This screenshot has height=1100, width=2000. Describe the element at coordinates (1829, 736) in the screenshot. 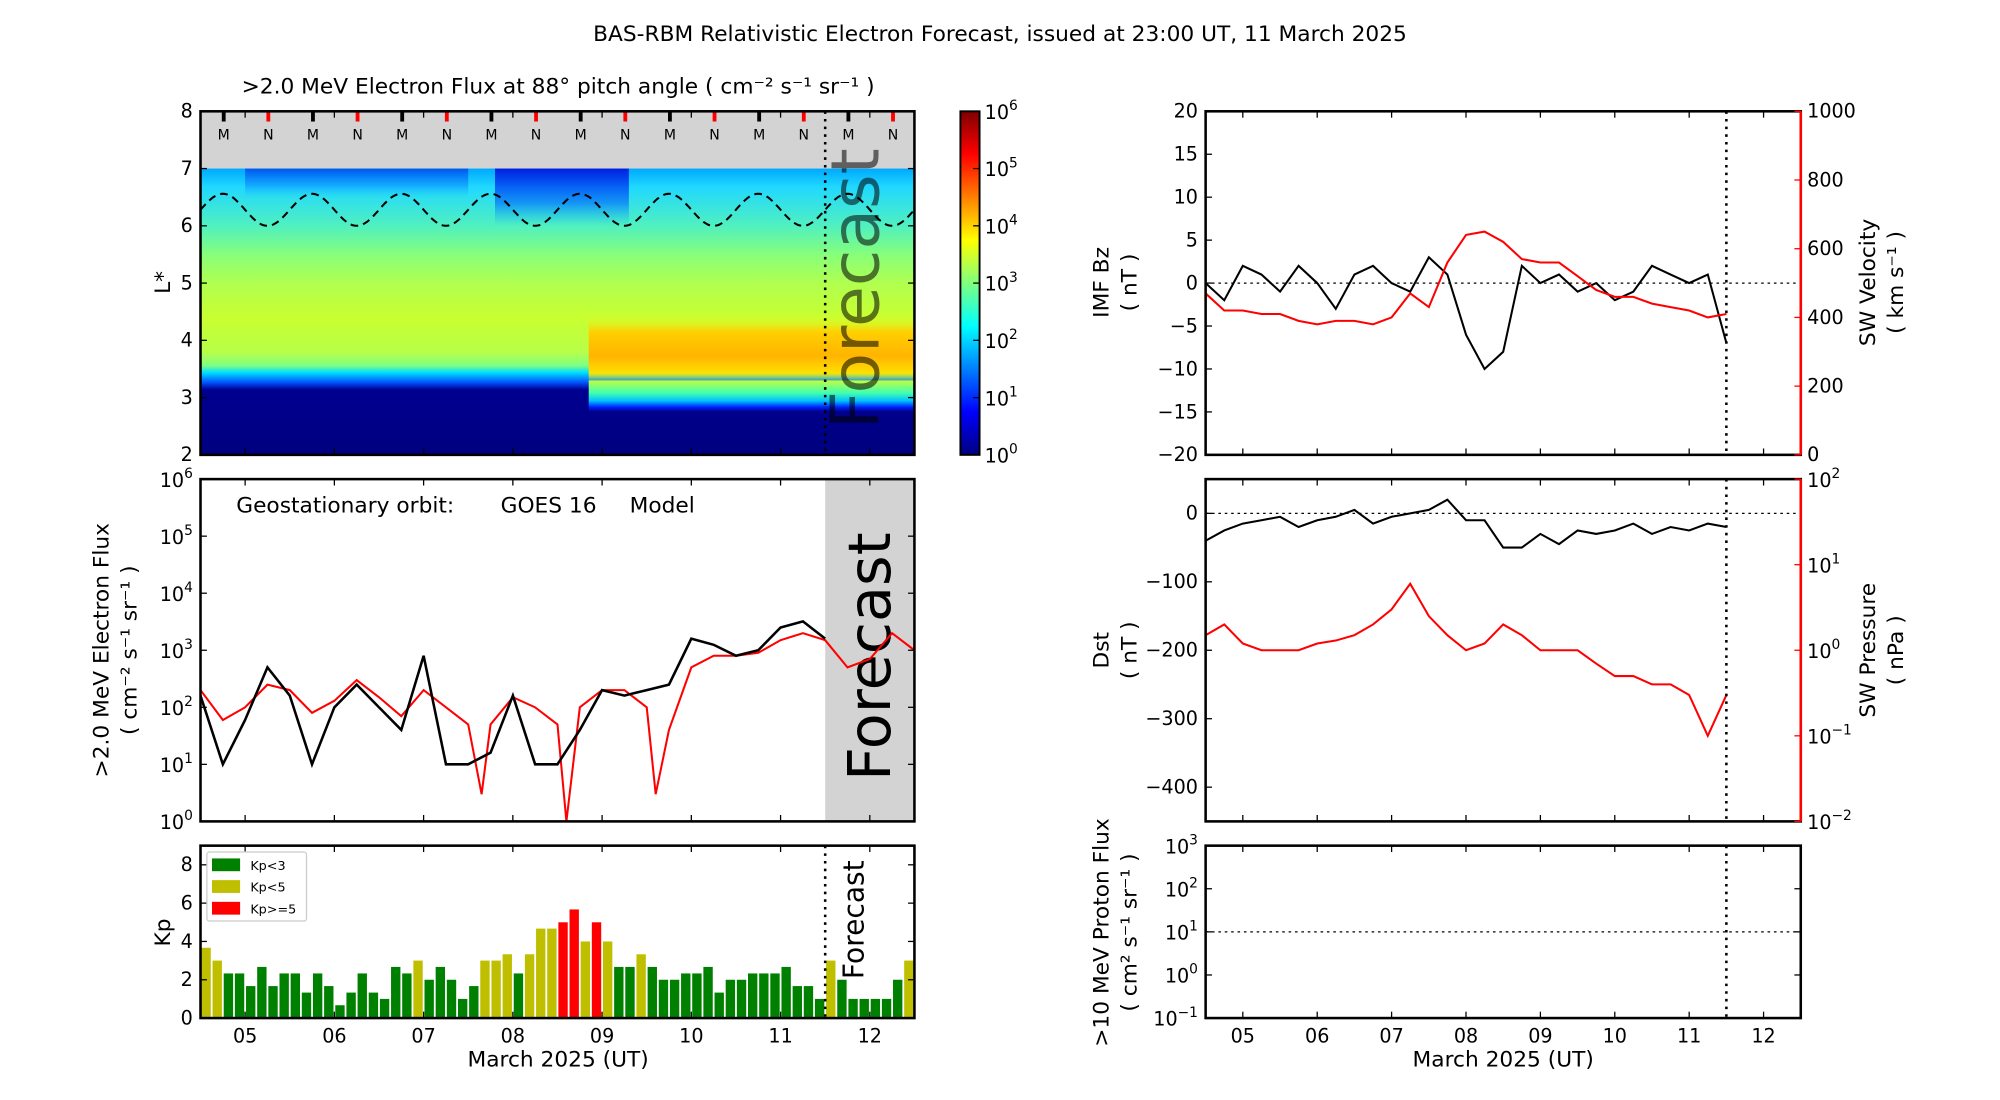

I see `y-tick-label: 10⁻¹` at that location.